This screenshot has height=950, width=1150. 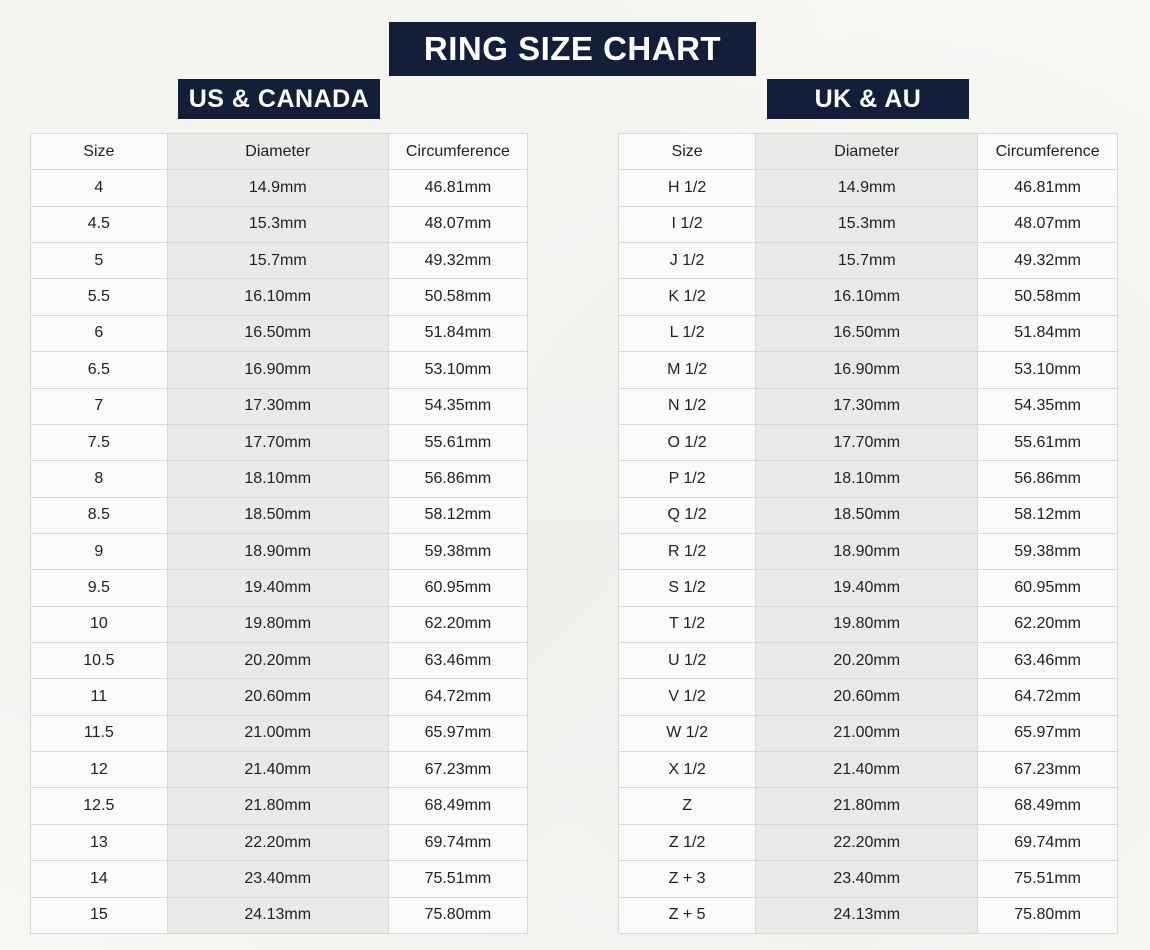 I want to click on circumference-cell: 67.23mm, so click(x=458, y=770).